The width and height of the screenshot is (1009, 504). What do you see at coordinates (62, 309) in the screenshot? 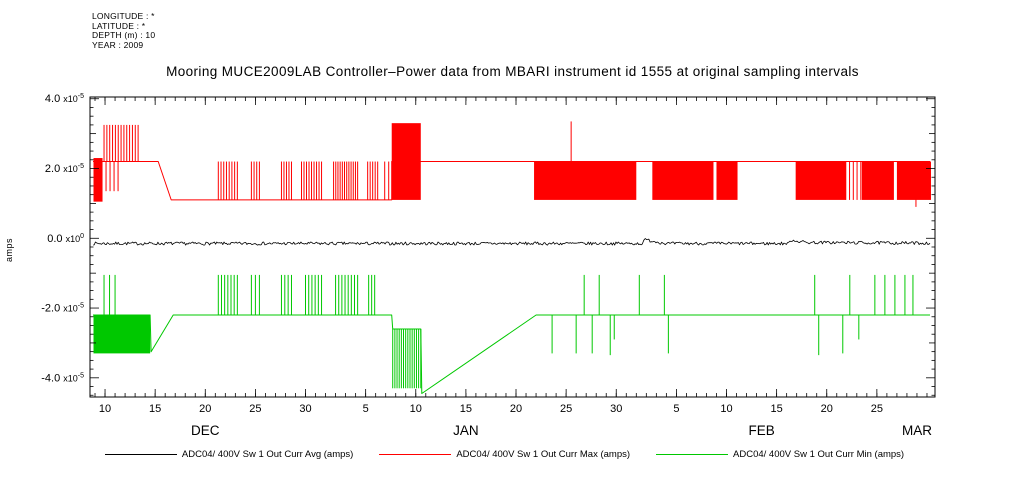
I see `y-tick-label: -2.0 x10⁻⁵` at bounding box center [62, 309].